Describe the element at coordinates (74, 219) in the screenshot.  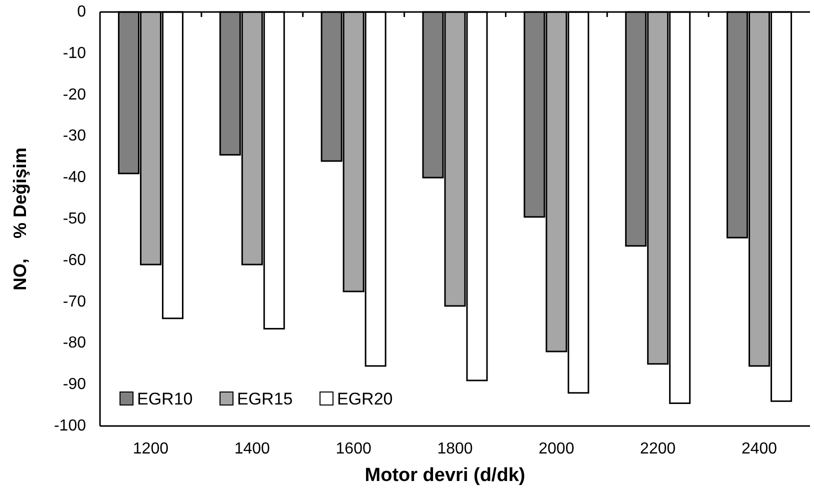
I see `y-tick-label: -50` at that location.